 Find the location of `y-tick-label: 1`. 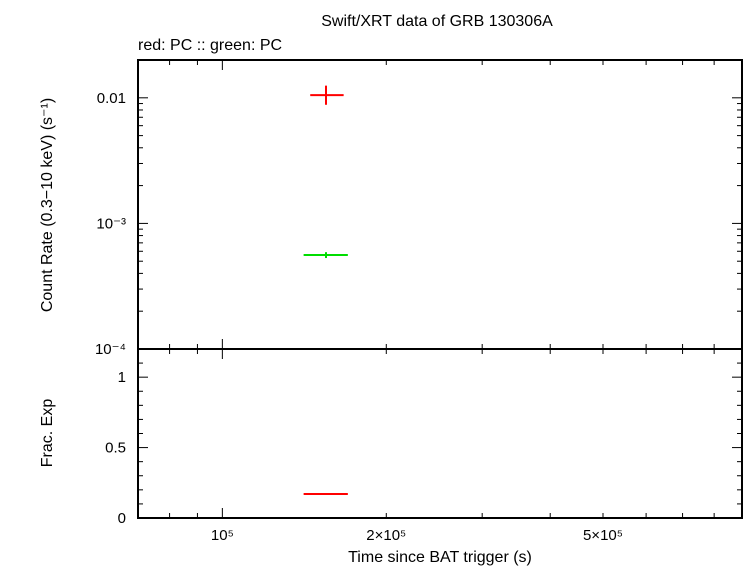

y-tick-label: 1 is located at coordinates (122, 377).